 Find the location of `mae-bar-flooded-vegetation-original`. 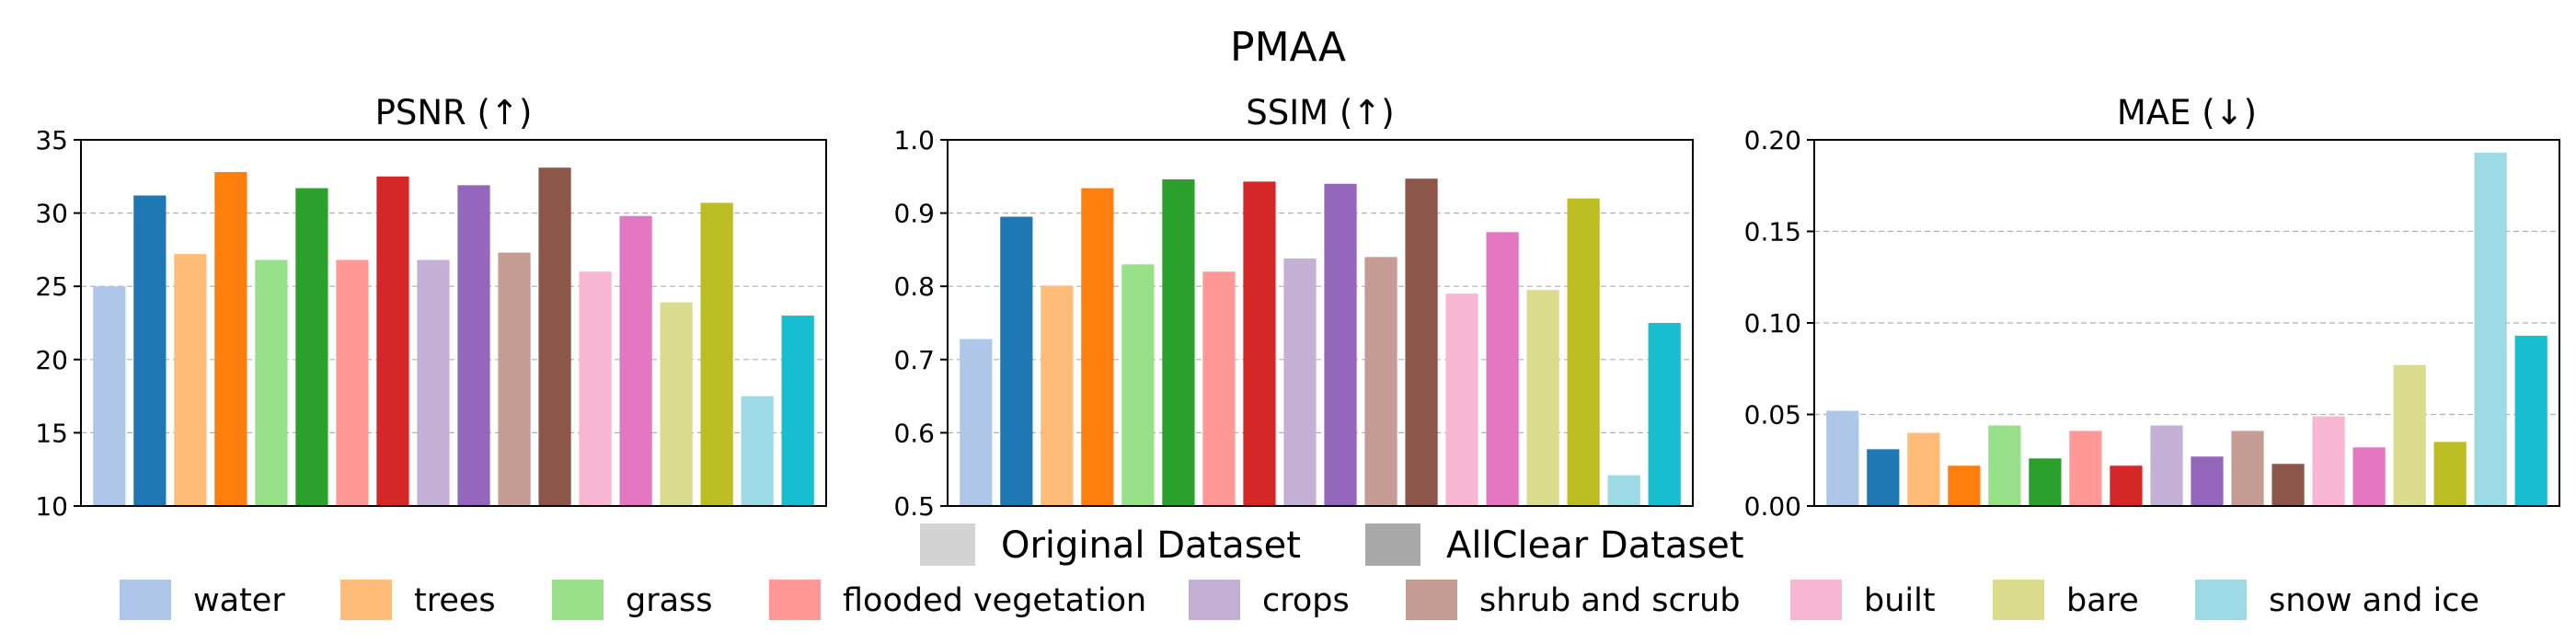

mae-bar-flooded-vegetation-original is located at coordinates (2085, 468).